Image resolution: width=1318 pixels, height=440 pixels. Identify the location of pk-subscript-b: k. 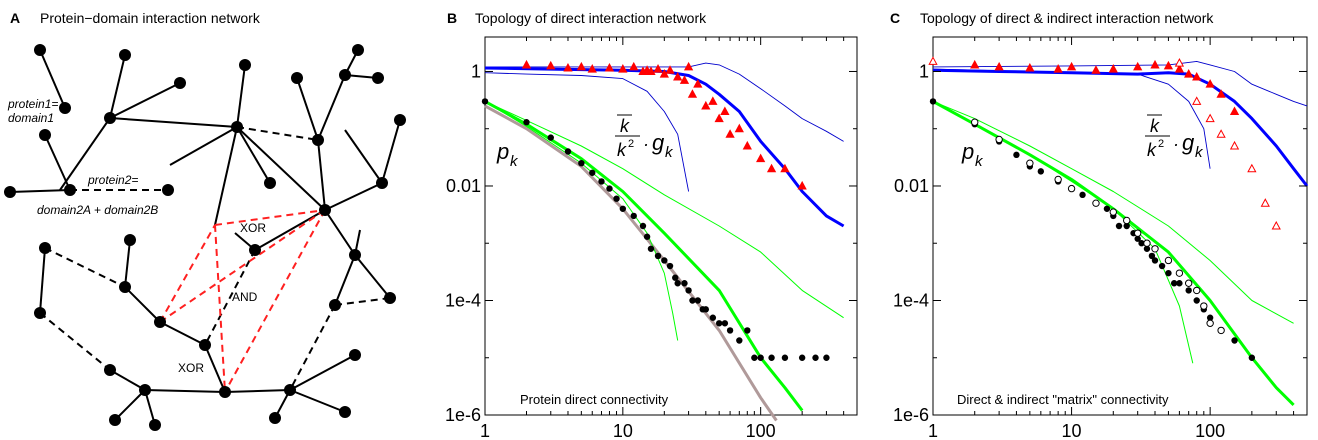
(514, 161).